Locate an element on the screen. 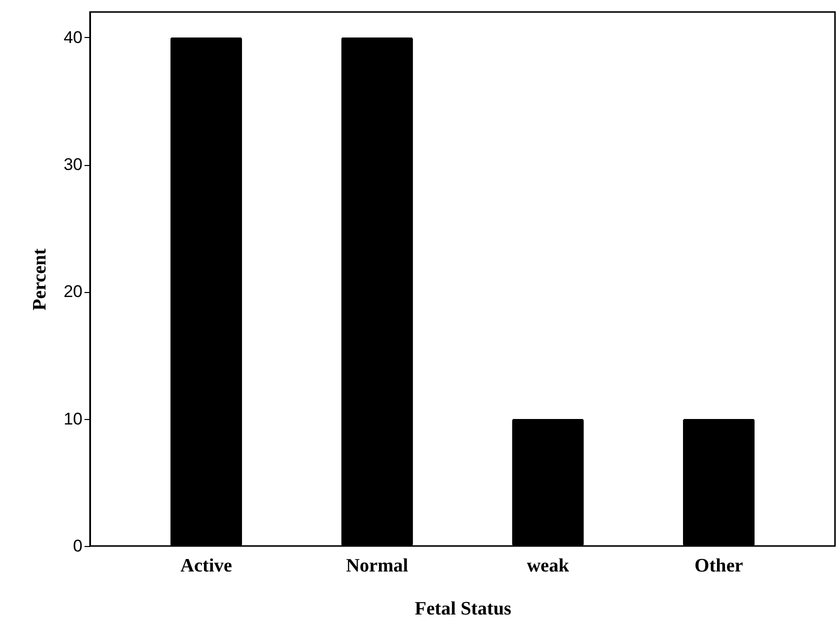 The height and width of the screenshot is (636, 838). x-tick-label: Other is located at coordinates (719, 566).